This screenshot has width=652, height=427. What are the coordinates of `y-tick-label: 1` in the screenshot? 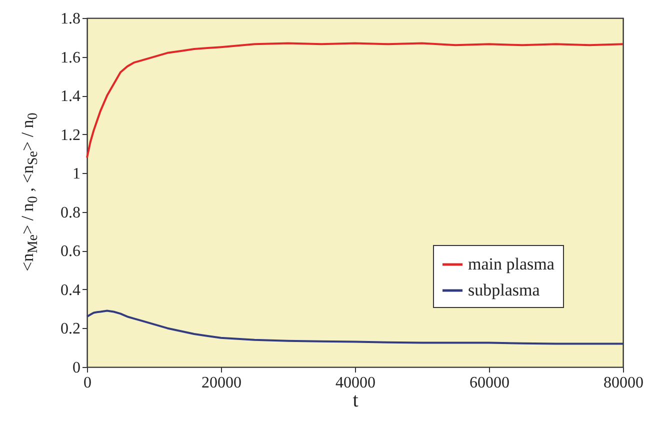 It's located at (76, 174).